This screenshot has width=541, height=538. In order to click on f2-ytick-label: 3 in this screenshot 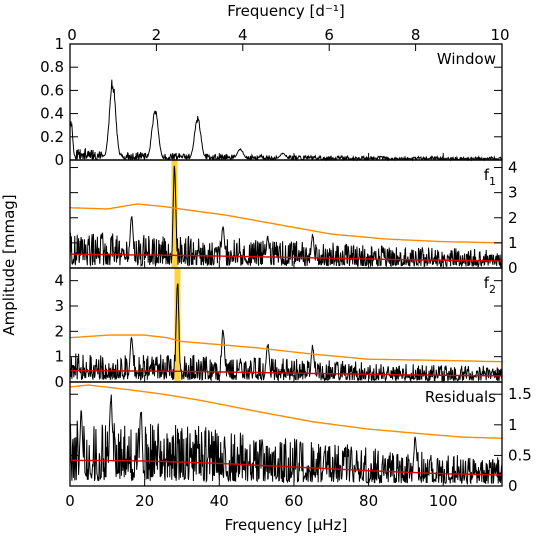, I will do `click(59, 306)`.